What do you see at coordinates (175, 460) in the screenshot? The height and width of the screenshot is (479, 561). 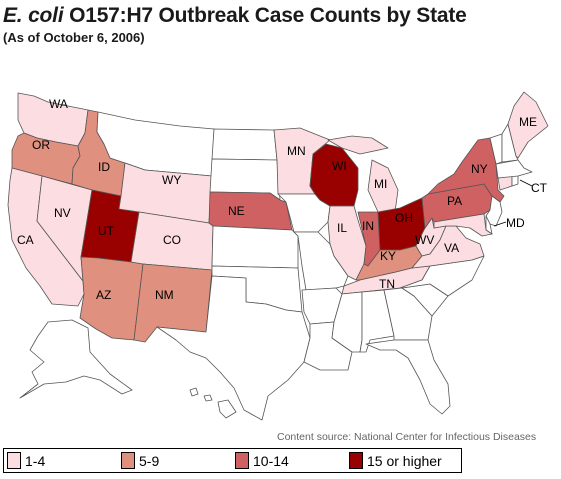 I see `legend-item-5-9: 5-9` at bounding box center [175, 460].